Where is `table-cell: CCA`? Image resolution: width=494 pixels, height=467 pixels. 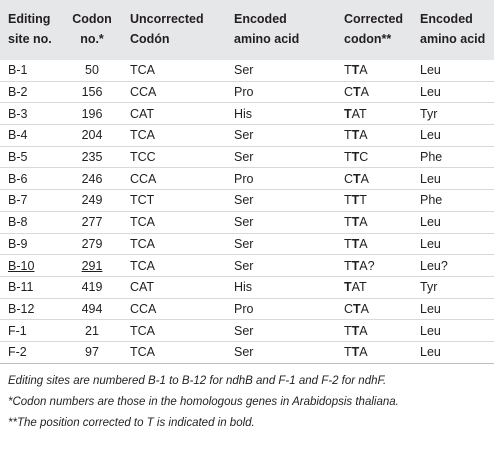 table-cell: CCA is located at coordinates (174, 179).